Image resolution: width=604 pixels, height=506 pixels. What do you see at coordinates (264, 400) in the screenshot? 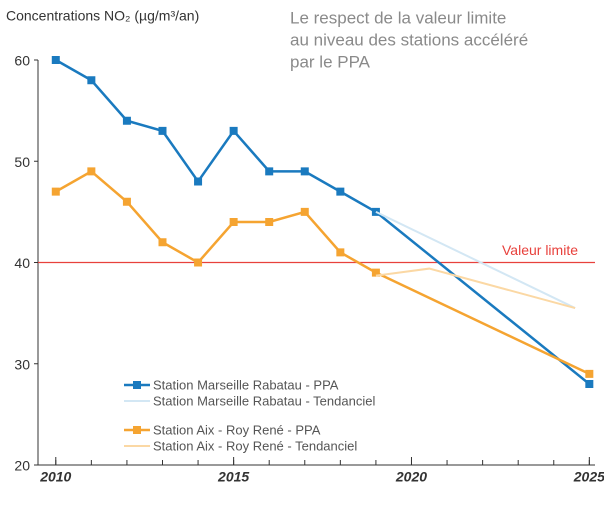
I see `legend-label: Station Marseille Rabatau - Tendanciel` at bounding box center [264, 400].